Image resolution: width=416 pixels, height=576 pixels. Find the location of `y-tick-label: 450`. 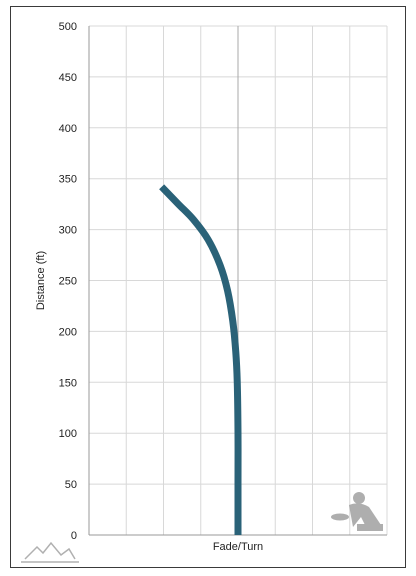

y-tick-label: 450 is located at coordinates (68, 78).